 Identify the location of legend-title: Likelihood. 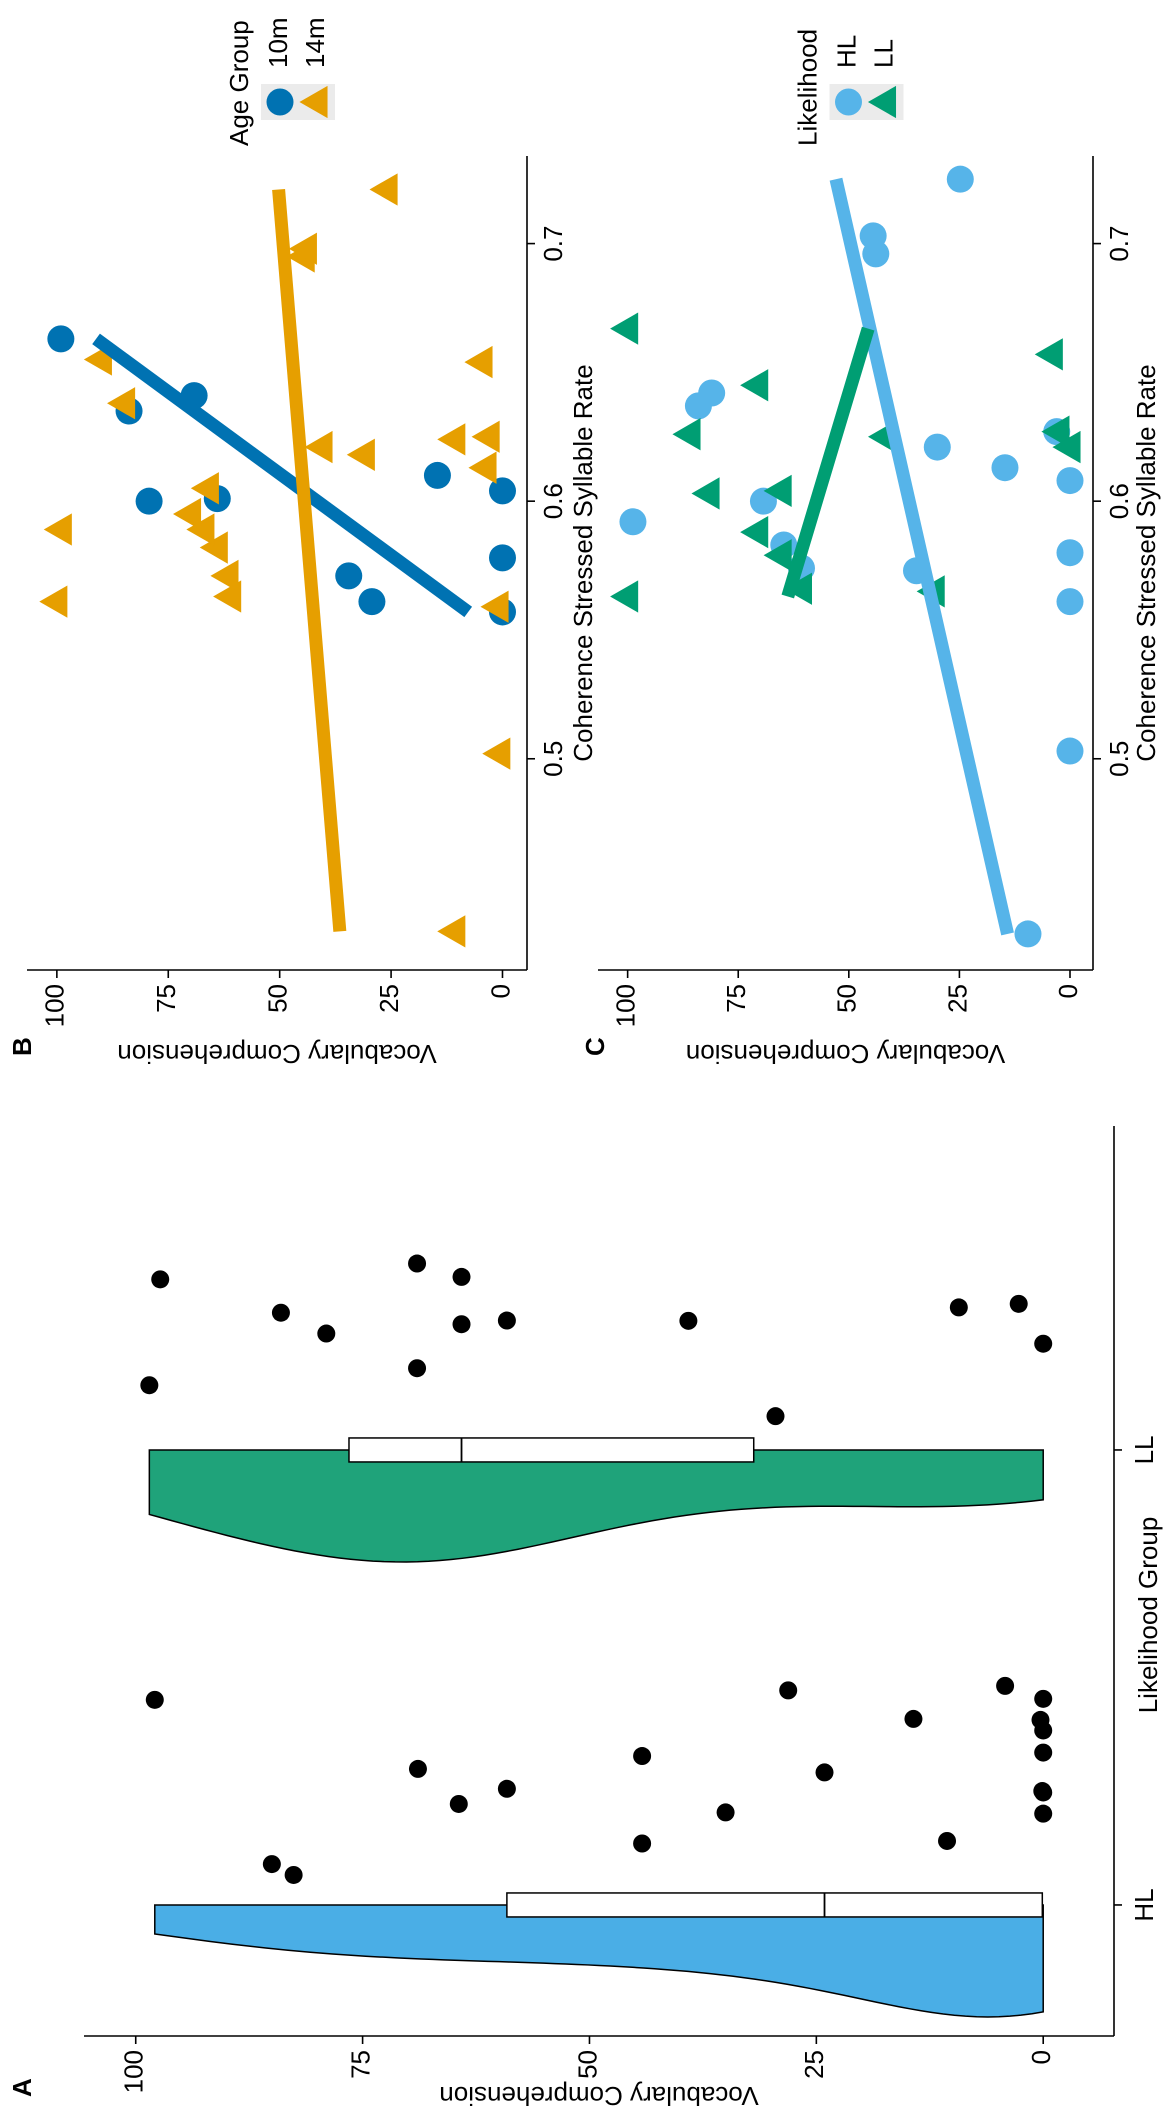
(807, 87).